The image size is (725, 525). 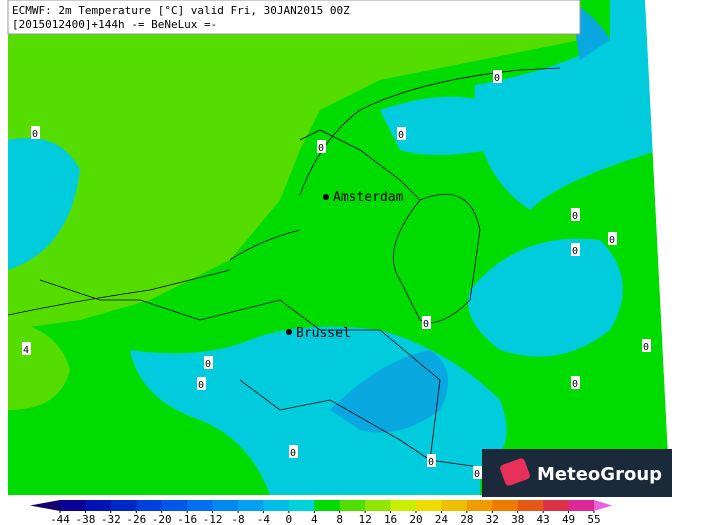 I want to click on colorbar-tick-label: 12, so click(x=365, y=519).